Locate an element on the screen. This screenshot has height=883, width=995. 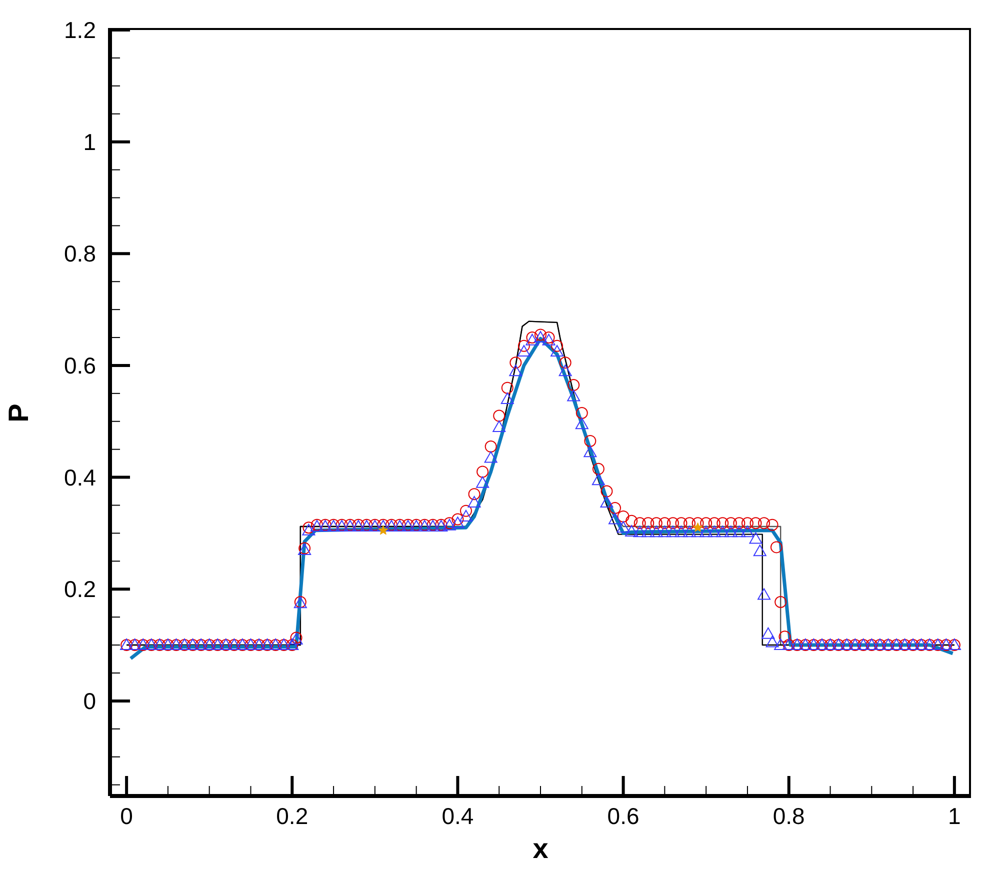
y-tick-label: 0.6 is located at coordinates (80, 365).